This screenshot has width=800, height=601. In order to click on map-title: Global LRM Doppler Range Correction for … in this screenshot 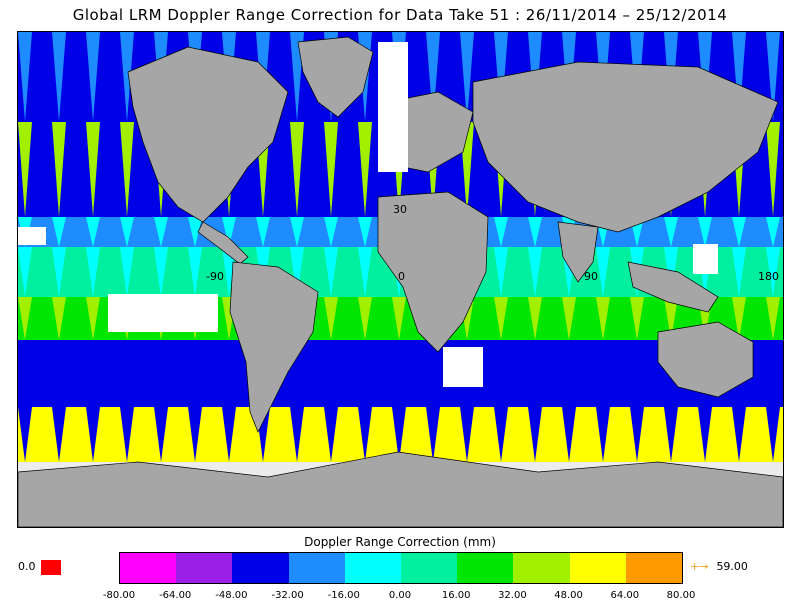, I will do `click(400, 15)`.